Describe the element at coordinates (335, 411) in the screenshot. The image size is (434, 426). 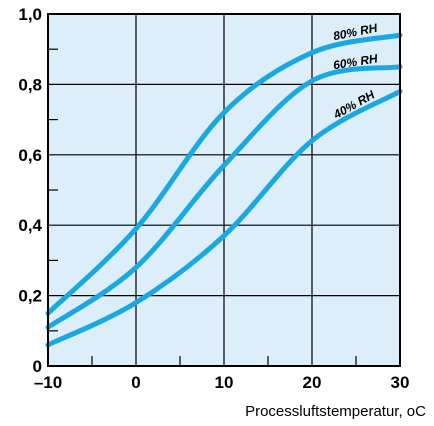
I see `x-axis-title: Processluftstemperatur, oC` at that location.